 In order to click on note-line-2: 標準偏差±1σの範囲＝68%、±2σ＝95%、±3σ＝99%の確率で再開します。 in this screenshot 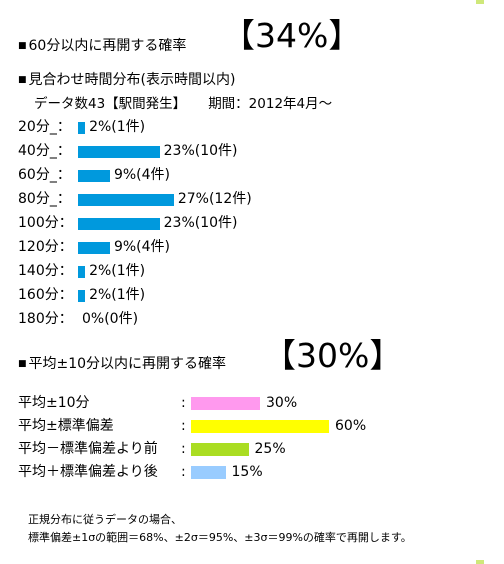, I will do `click(220, 537)`.